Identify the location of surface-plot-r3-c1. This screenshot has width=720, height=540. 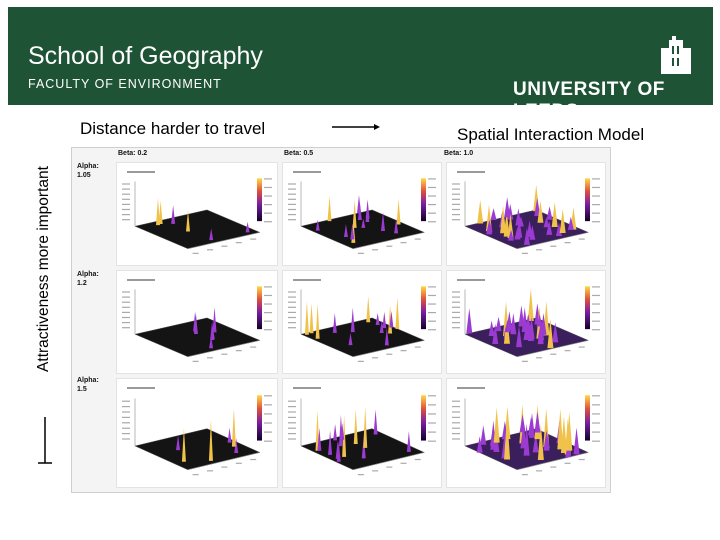
(197, 433).